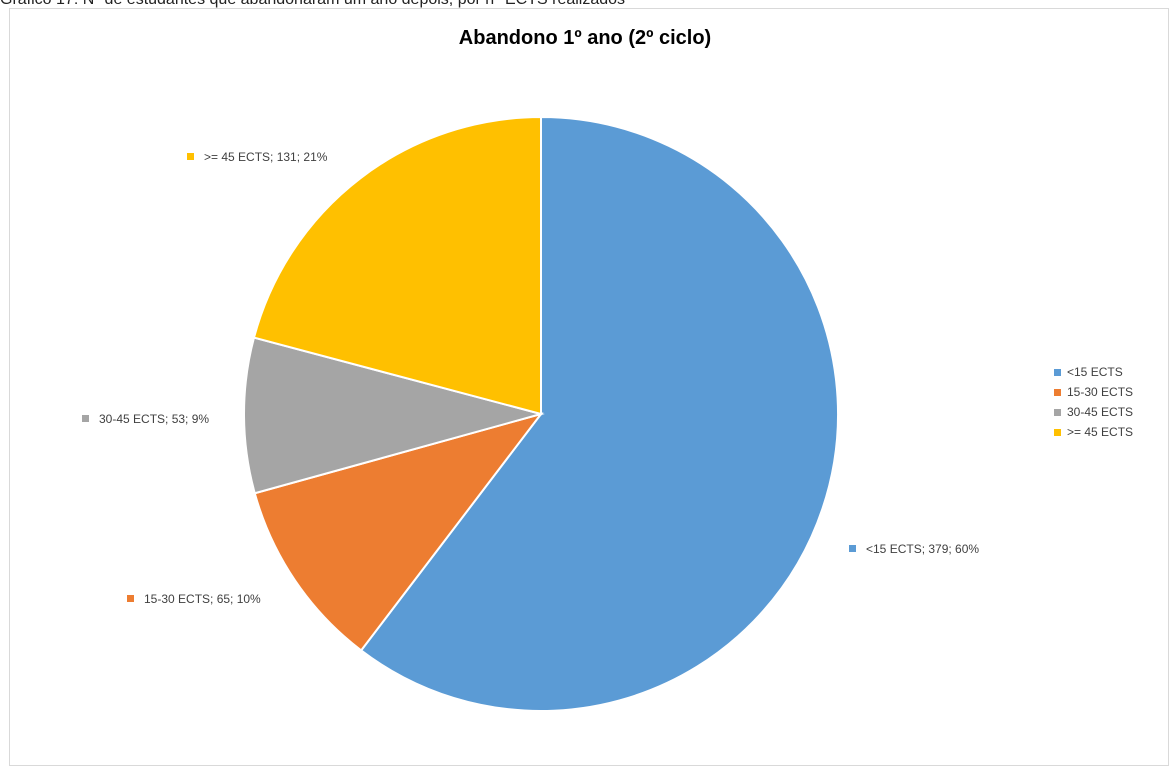 The image size is (1170, 767). Describe the element at coordinates (202, 599) in the screenshot. I see `data-label: 15-30 ECTS; 65; 10%` at that location.